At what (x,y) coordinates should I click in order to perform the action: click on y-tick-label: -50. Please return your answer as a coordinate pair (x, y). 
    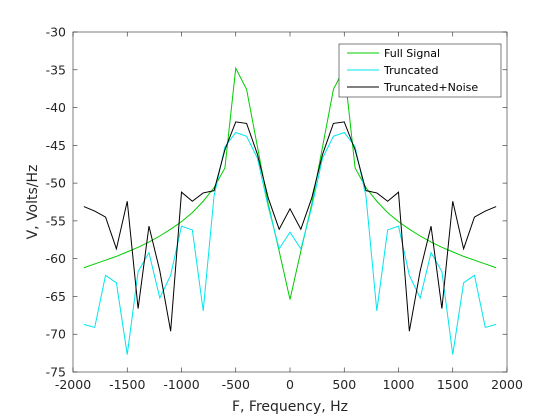
    Looking at the image, I should click on (56, 183).